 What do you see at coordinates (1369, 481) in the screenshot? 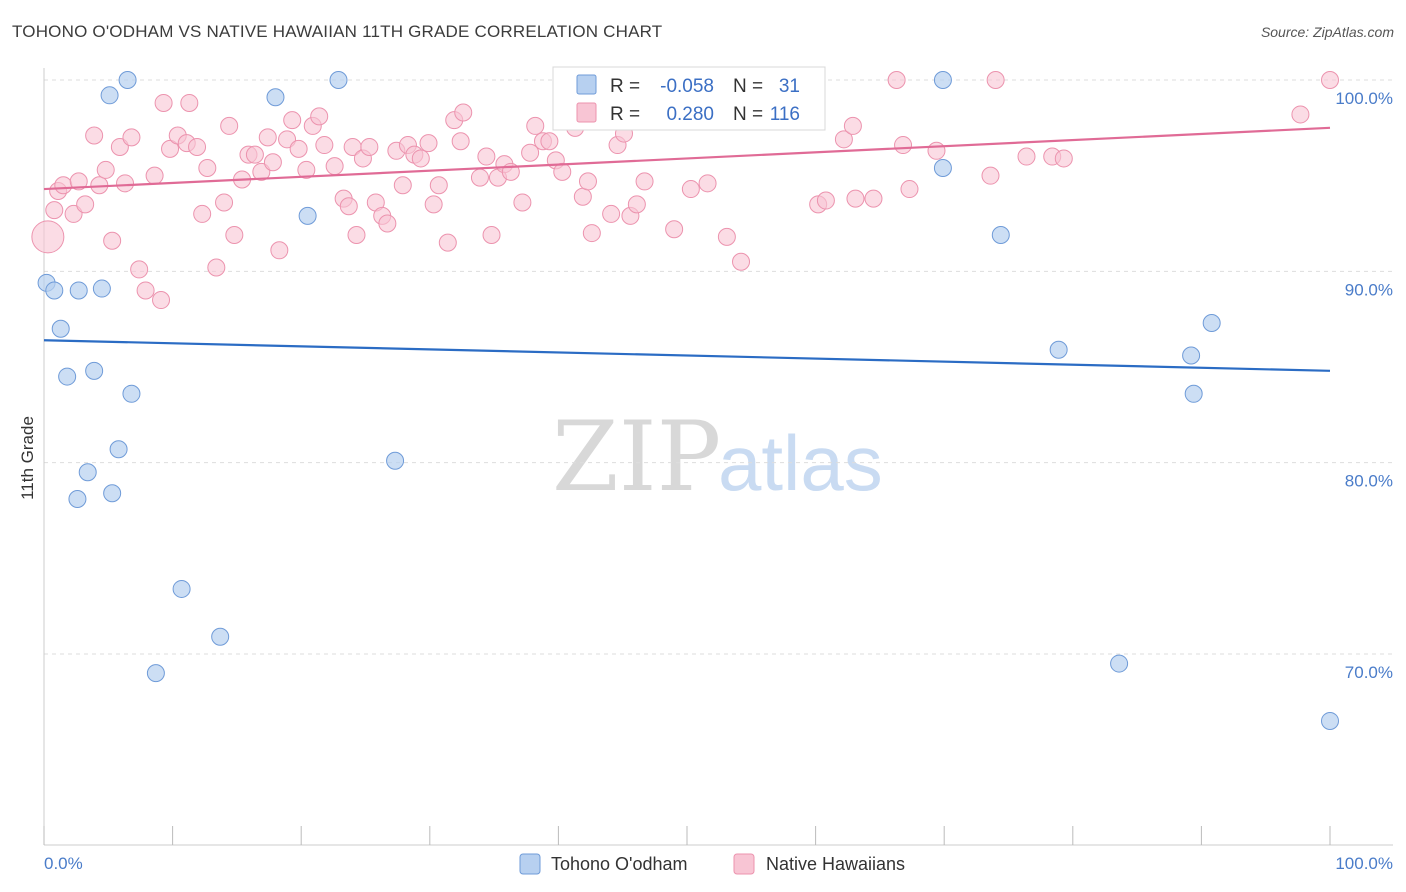
I see `y-tick-label-80: 80.0%` at bounding box center [1369, 481].